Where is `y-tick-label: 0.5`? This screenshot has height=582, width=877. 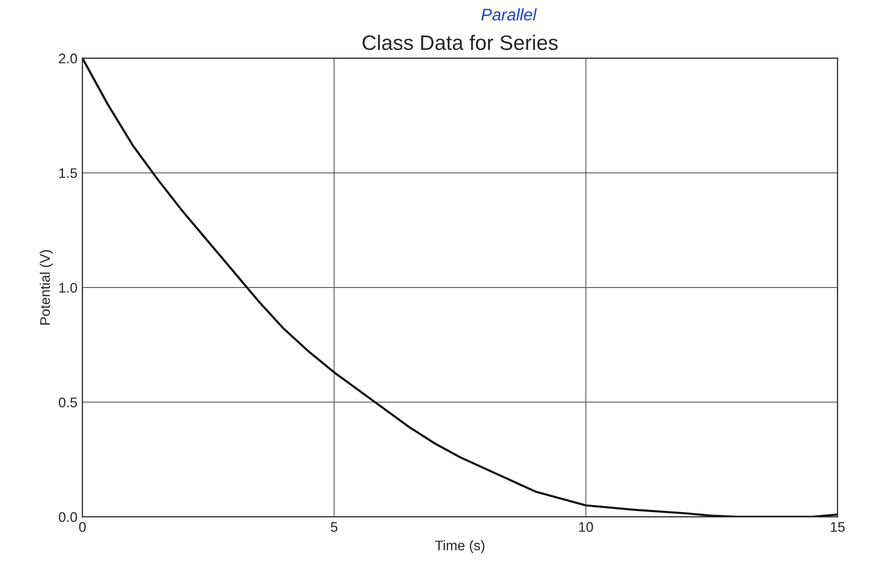 y-tick-label: 0.5 is located at coordinates (67, 402).